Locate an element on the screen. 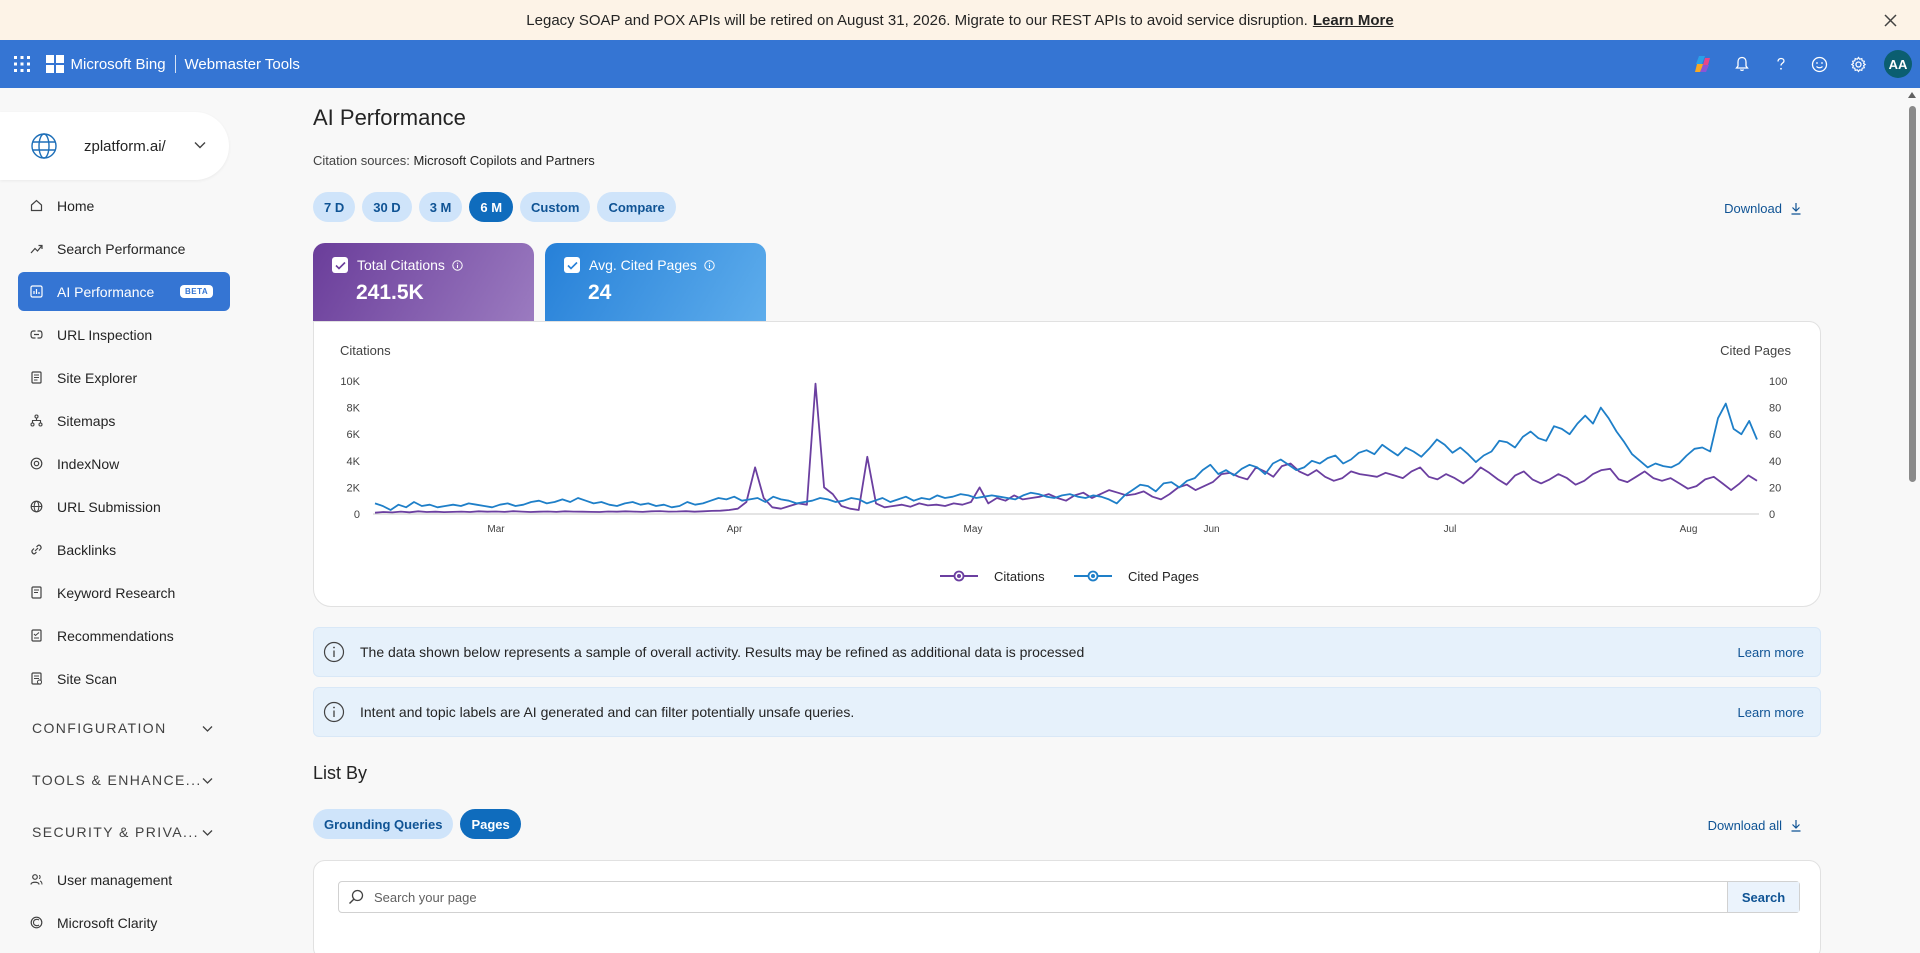 The width and height of the screenshot is (1920, 953). y-tick-label-right: 100 is located at coordinates (1778, 382).